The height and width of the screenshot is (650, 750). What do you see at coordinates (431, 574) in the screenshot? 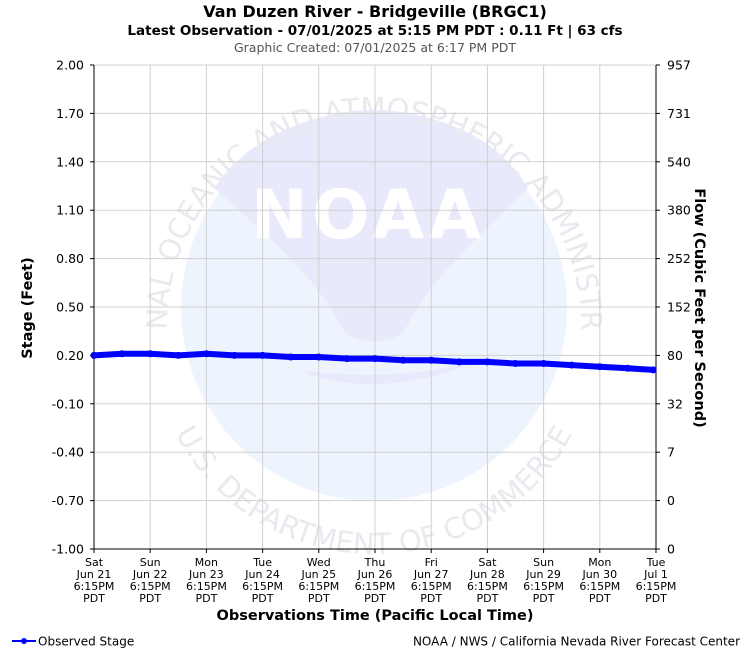
I see `x-tick-line: Jun 27` at bounding box center [431, 574].